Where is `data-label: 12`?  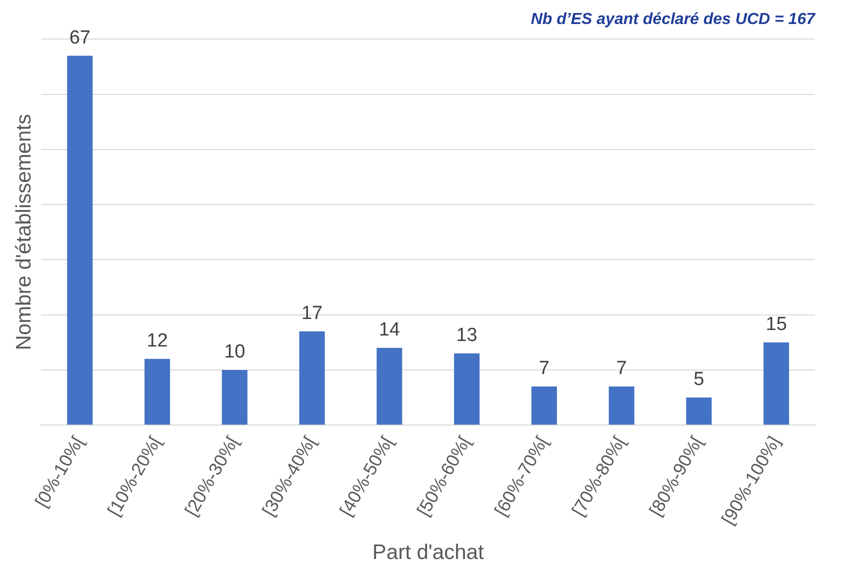 data-label: 12 is located at coordinates (157, 341).